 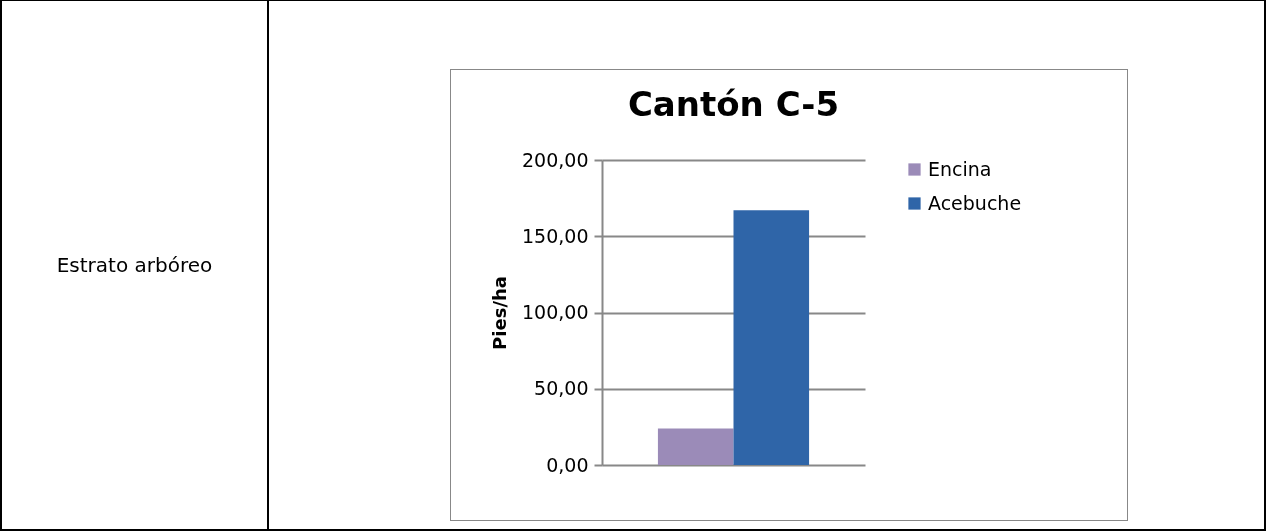 What do you see at coordinates (561, 388) in the screenshot?
I see `y-tick-label: 50,00` at bounding box center [561, 388].